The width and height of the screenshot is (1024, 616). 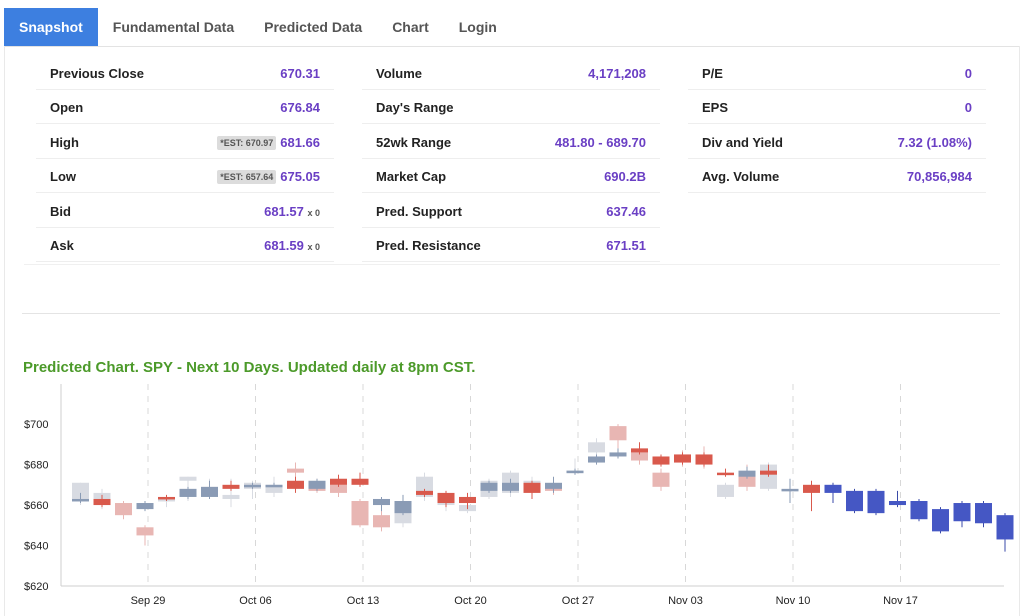 What do you see at coordinates (511, 142) in the screenshot?
I see `stat-row-52wk-range: 52wk Range 481.80 - 689.70` at bounding box center [511, 142].